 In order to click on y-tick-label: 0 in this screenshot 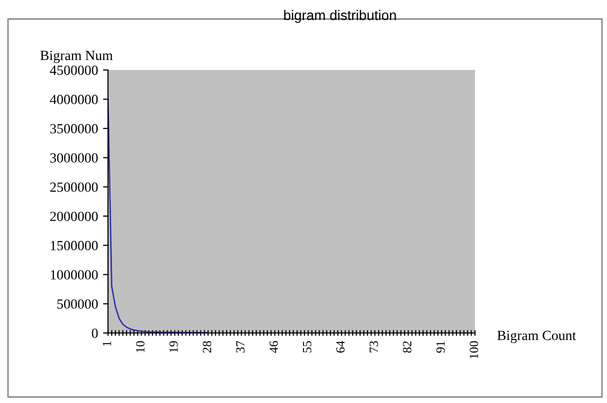, I will do `click(95, 333)`.